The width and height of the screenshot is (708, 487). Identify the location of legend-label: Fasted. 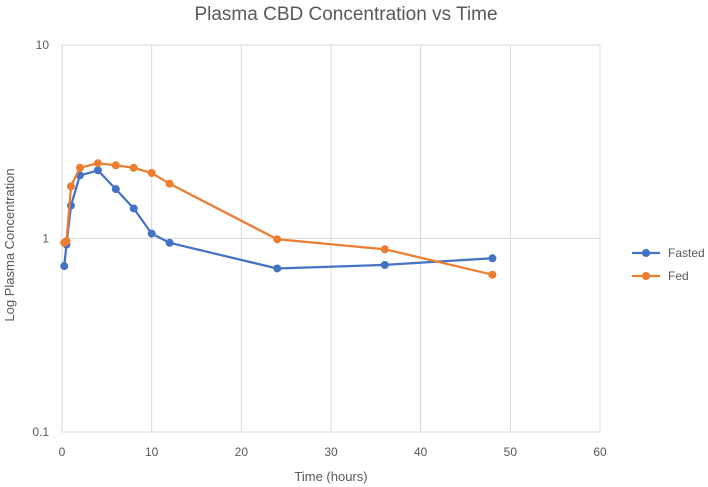
(686, 253).